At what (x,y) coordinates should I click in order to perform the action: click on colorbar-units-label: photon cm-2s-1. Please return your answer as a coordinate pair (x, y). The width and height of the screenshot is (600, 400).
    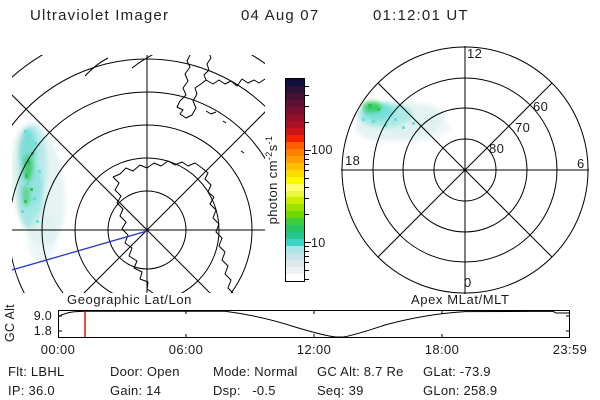
    Looking at the image, I should click on (272, 180).